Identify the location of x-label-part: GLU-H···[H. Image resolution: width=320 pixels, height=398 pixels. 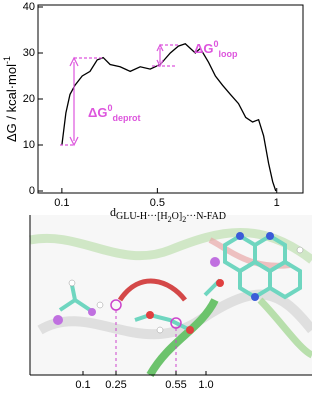
(142, 216).